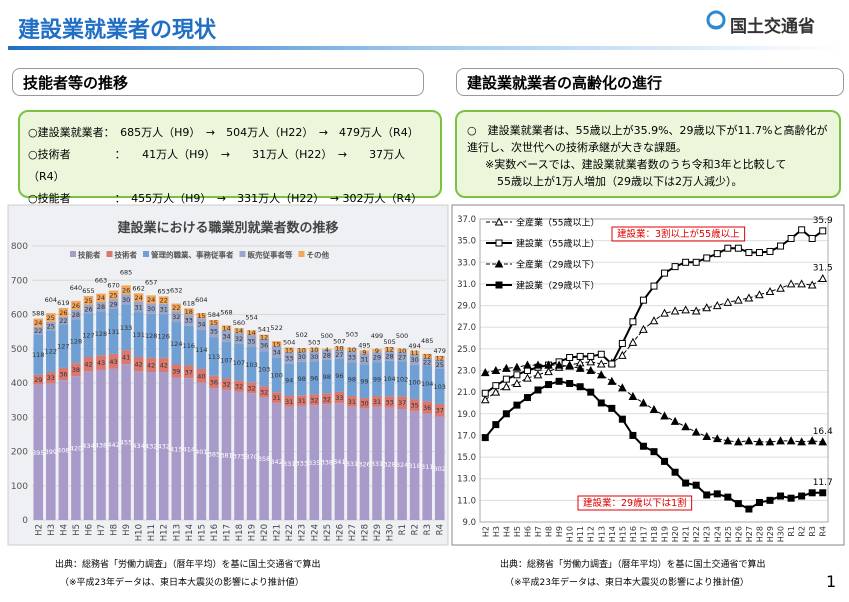 The height and width of the screenshot is (602, 849). Describe the element at coordinates (89, 255) in the screenshot. I see `legend-label: 技能者` at that location.